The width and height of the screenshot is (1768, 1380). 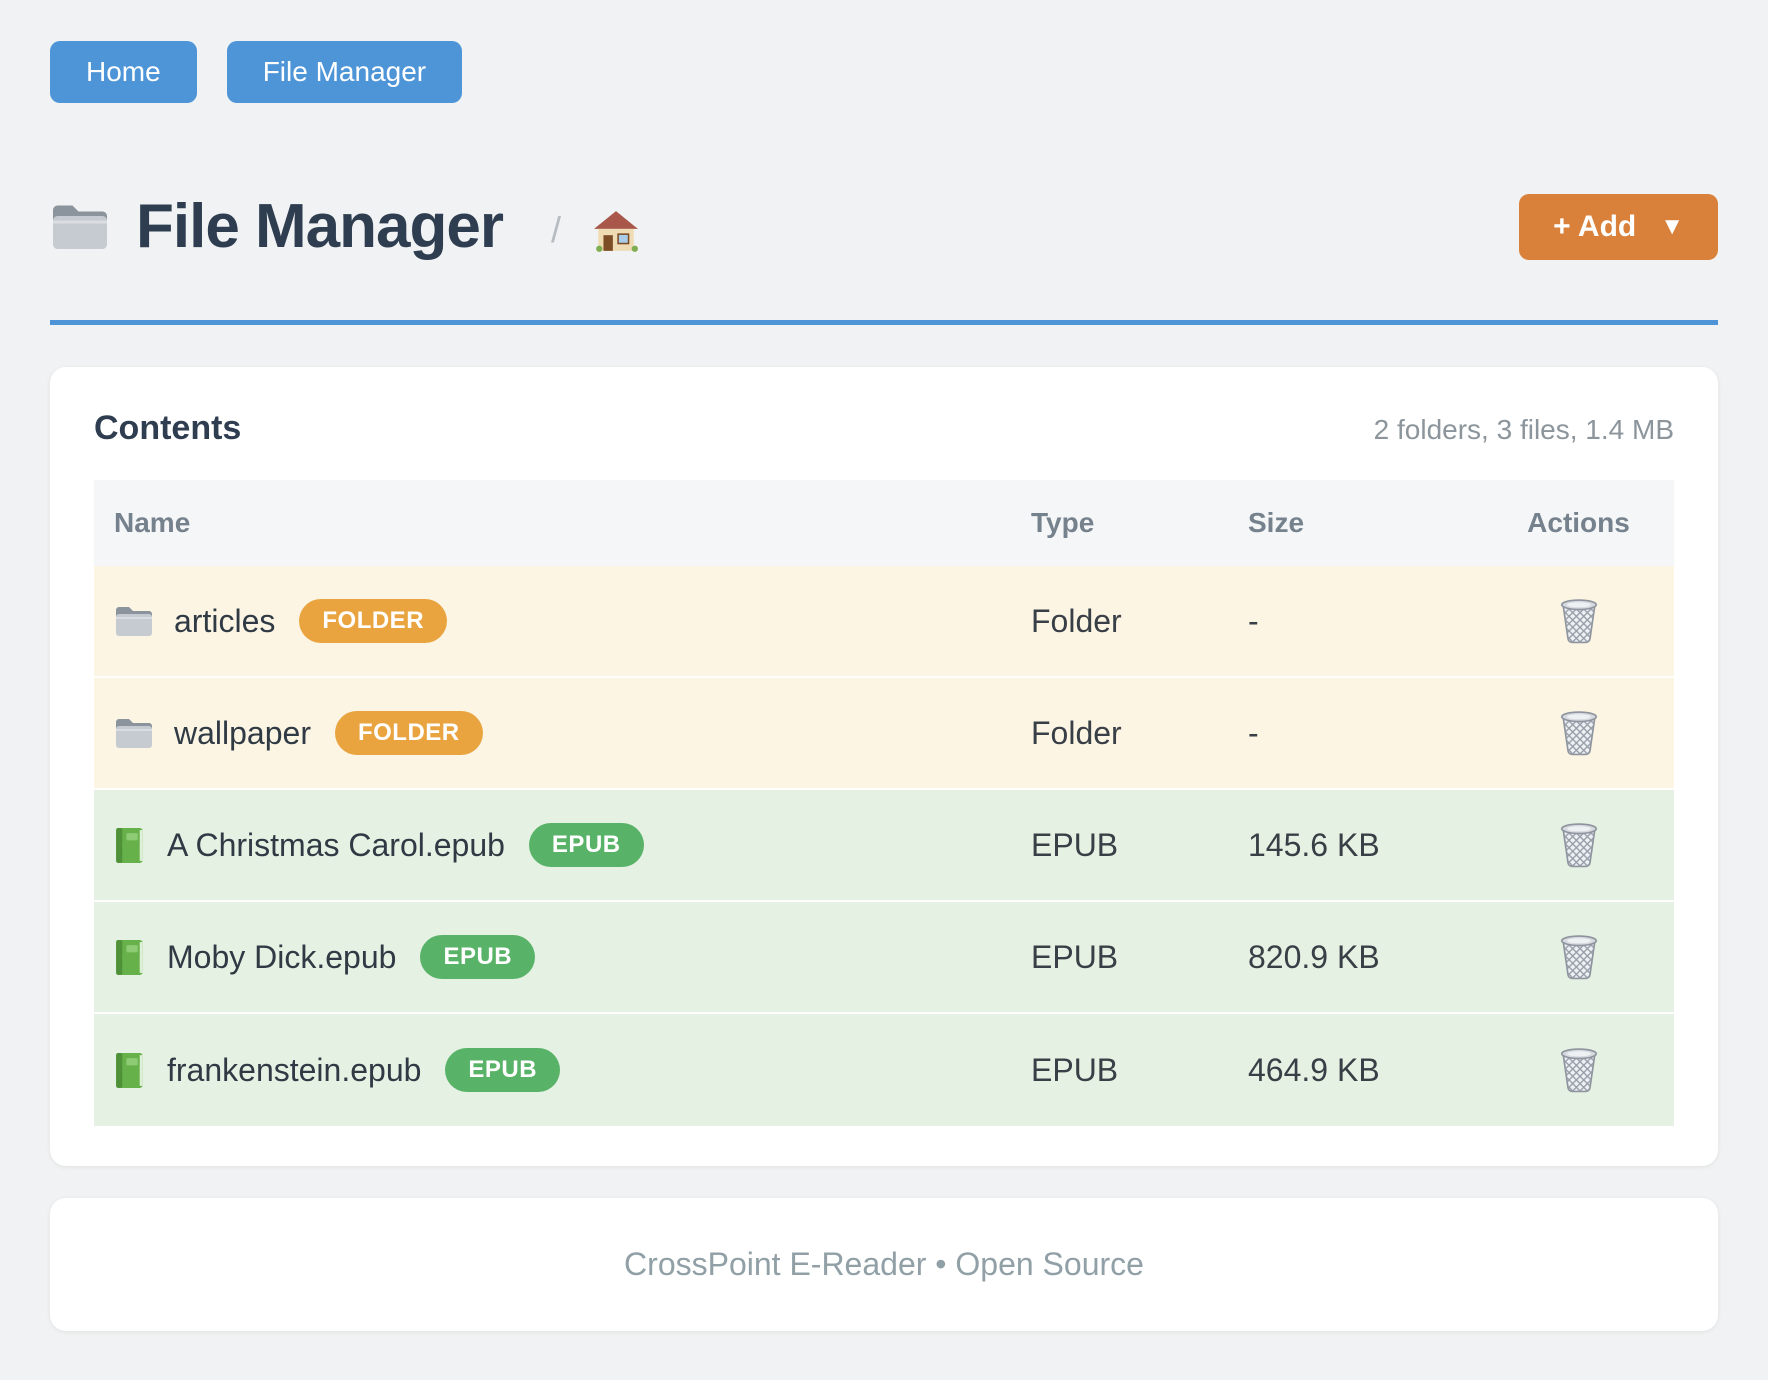 What do you see at coordinates (225, 620) in the screenshot?
I see `entry-name: articles` at bounding box center [225, 620].